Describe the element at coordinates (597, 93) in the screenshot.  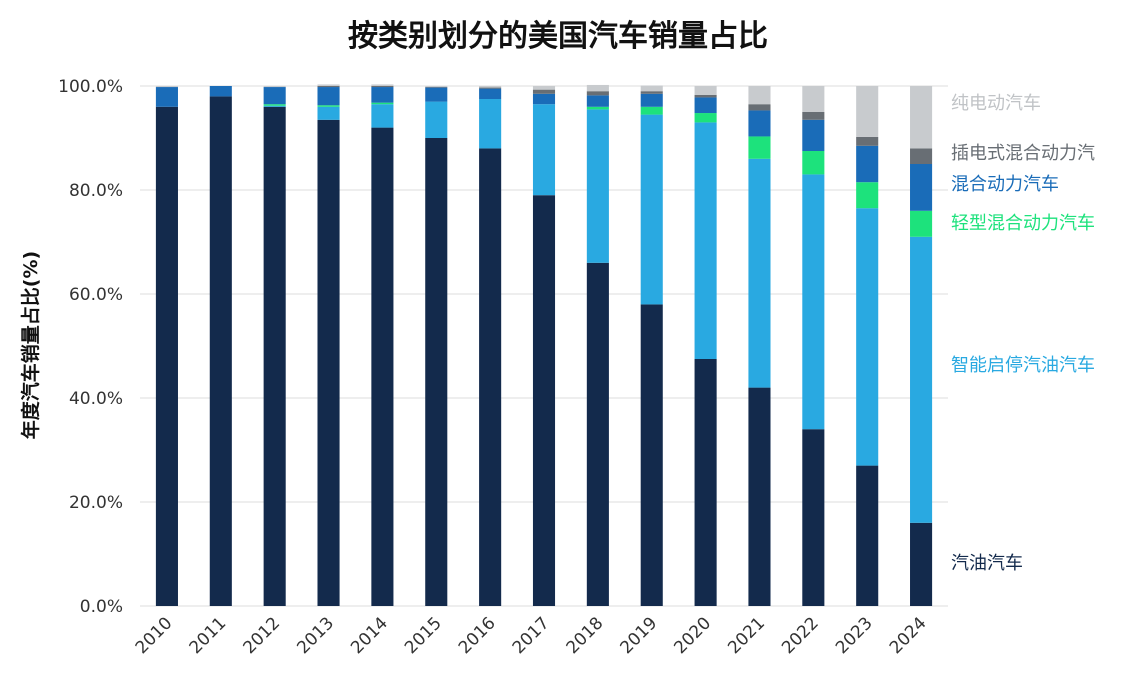
I see `bar-segment-phev-2018` at that location.